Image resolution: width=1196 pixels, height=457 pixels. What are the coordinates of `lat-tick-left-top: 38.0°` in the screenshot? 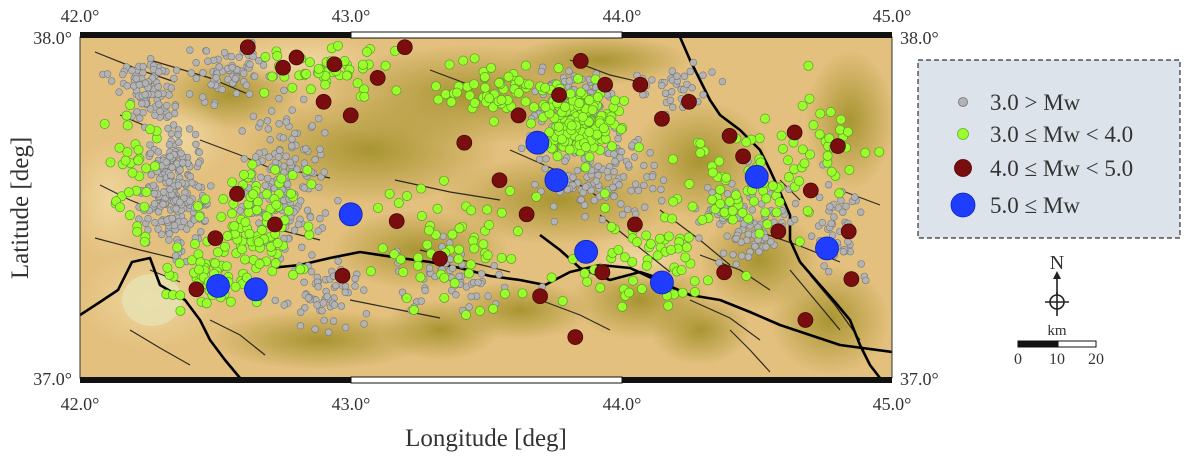 It's located at (52, 38).